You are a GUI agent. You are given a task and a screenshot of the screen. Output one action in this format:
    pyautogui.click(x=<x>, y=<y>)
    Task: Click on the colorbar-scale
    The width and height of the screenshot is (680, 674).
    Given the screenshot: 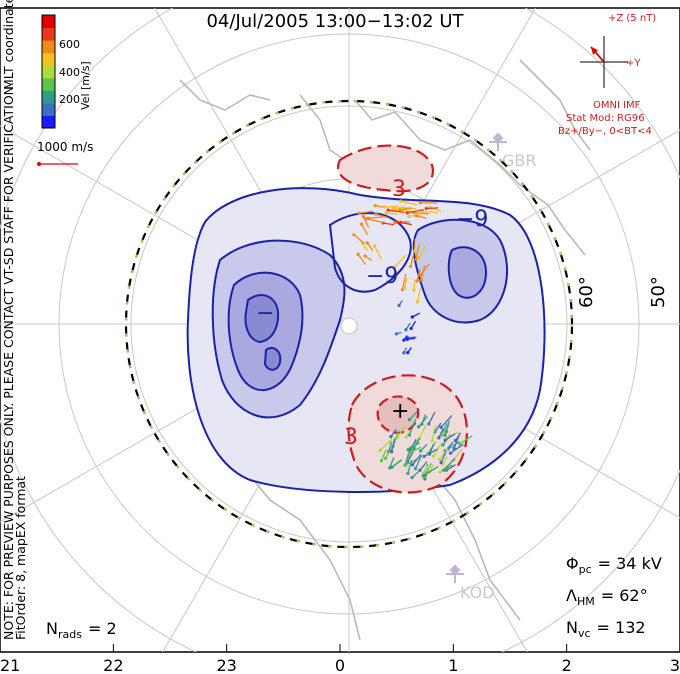 What is the action you would take?
    pyautogui.click(x=48, y=72)
    